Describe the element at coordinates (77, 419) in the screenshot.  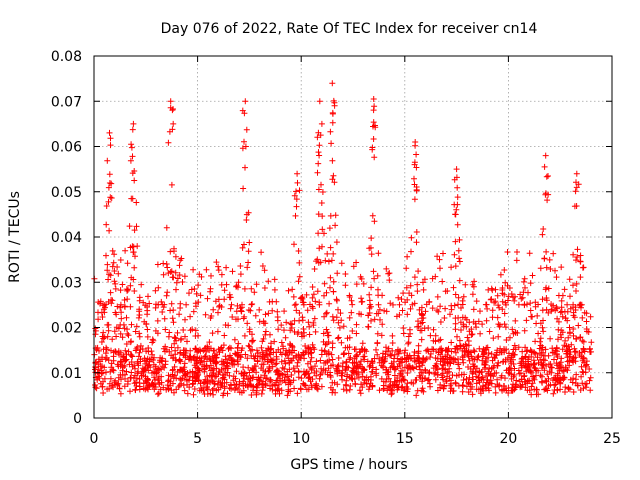
I see `y-tick-label: 0` at that location.